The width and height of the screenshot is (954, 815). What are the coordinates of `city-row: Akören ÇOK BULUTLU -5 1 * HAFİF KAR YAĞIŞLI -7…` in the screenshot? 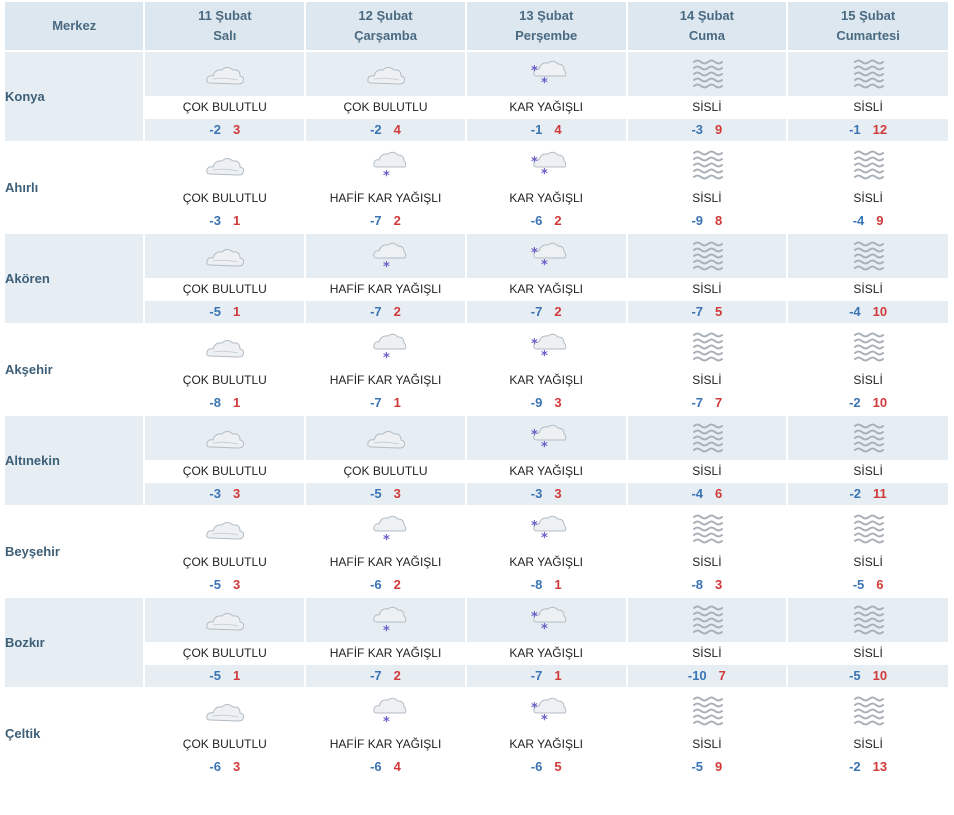 It's located at (476, 278).